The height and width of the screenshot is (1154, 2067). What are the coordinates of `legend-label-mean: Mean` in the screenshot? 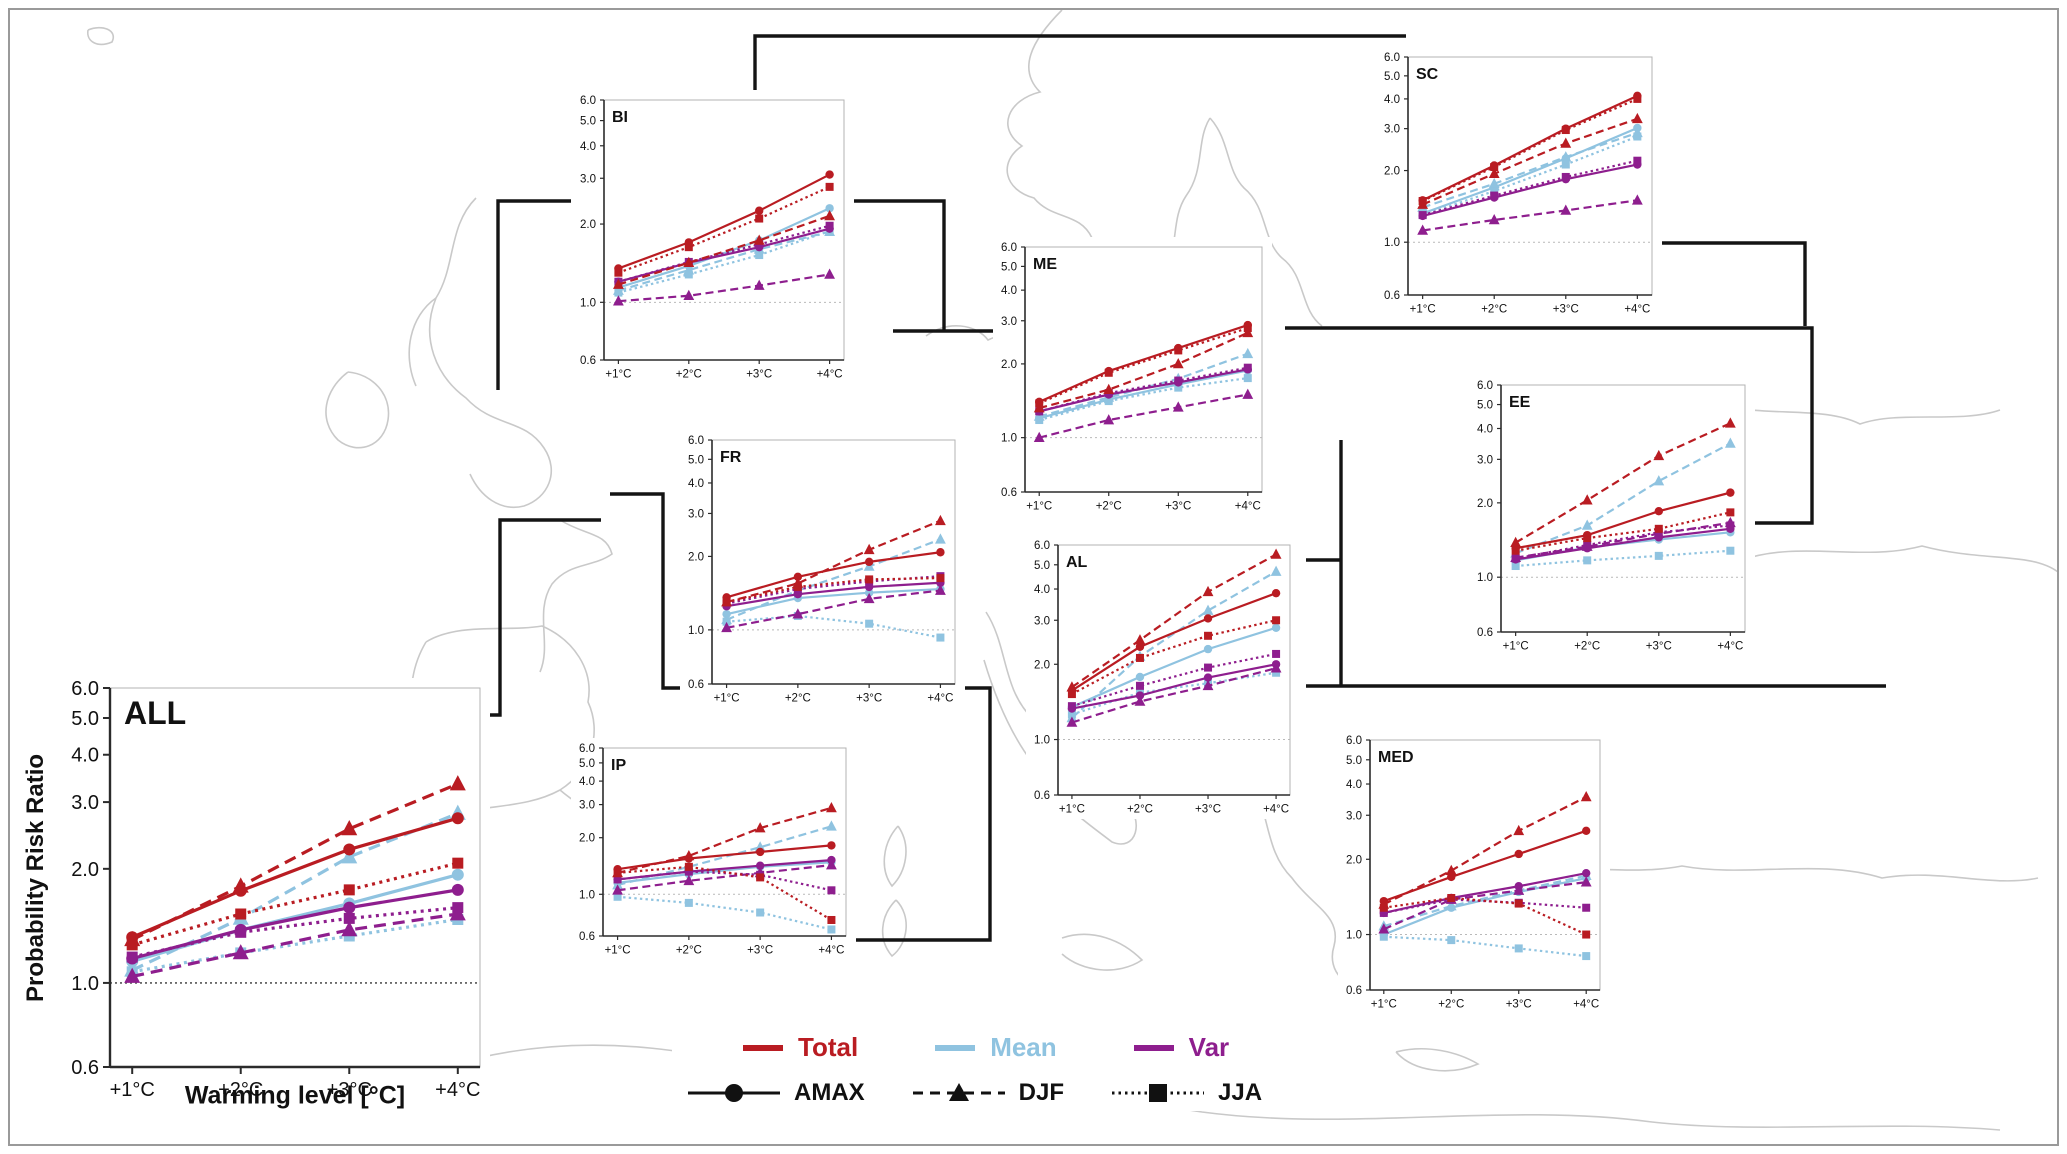 It's located at (1023, 1047).